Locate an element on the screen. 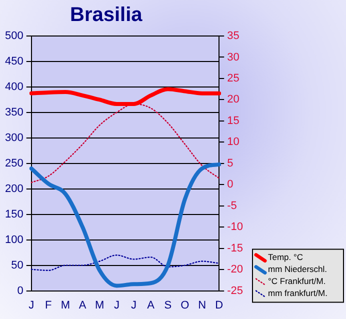 The image size is (346, 319). y2-tick-label: -10 is located at coordinates (235, 227).